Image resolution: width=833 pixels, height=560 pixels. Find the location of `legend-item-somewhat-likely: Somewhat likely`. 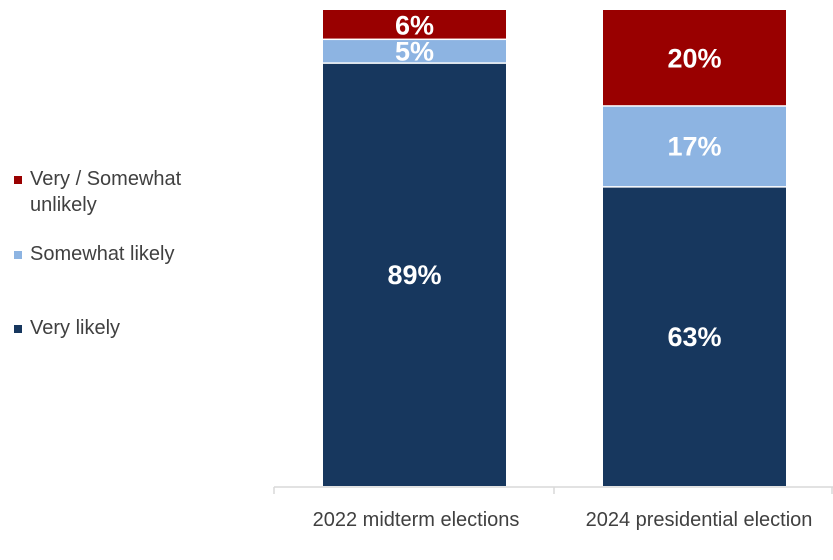

legend-item-somewhat-likely: Somewhat likely is located at coordinates (132, 254).